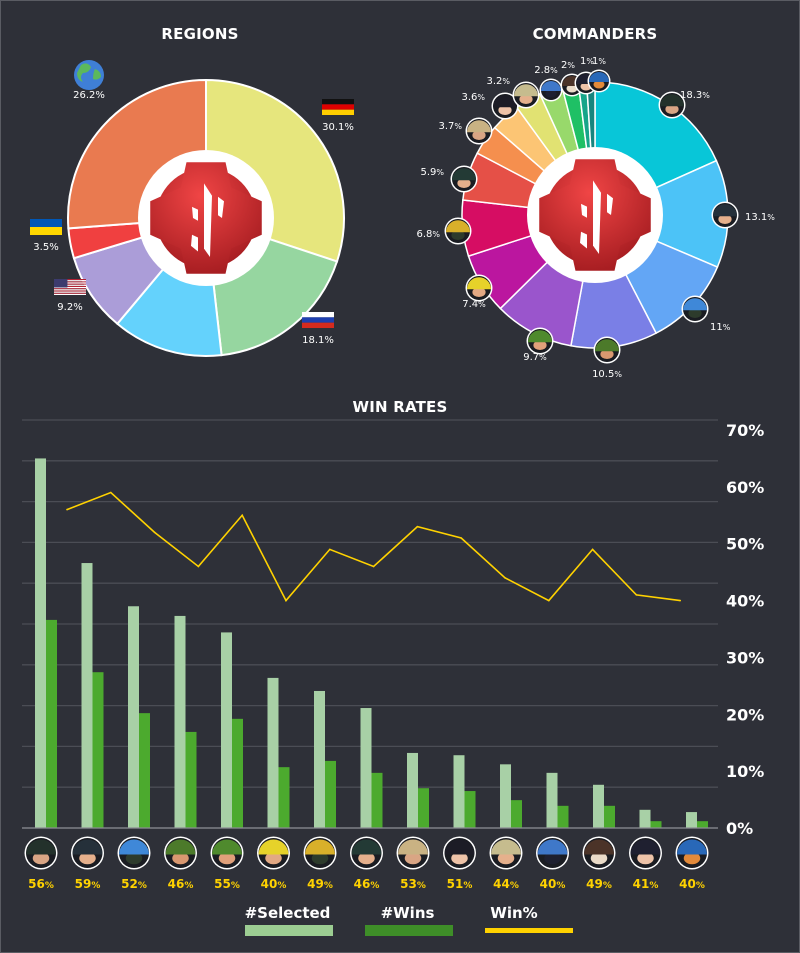 This screenshot has width=800, height=953. What do you see at coordinates (70, 287) in the screenshot?
I see `usa-flag-icon` at bounding box center [70, 287].